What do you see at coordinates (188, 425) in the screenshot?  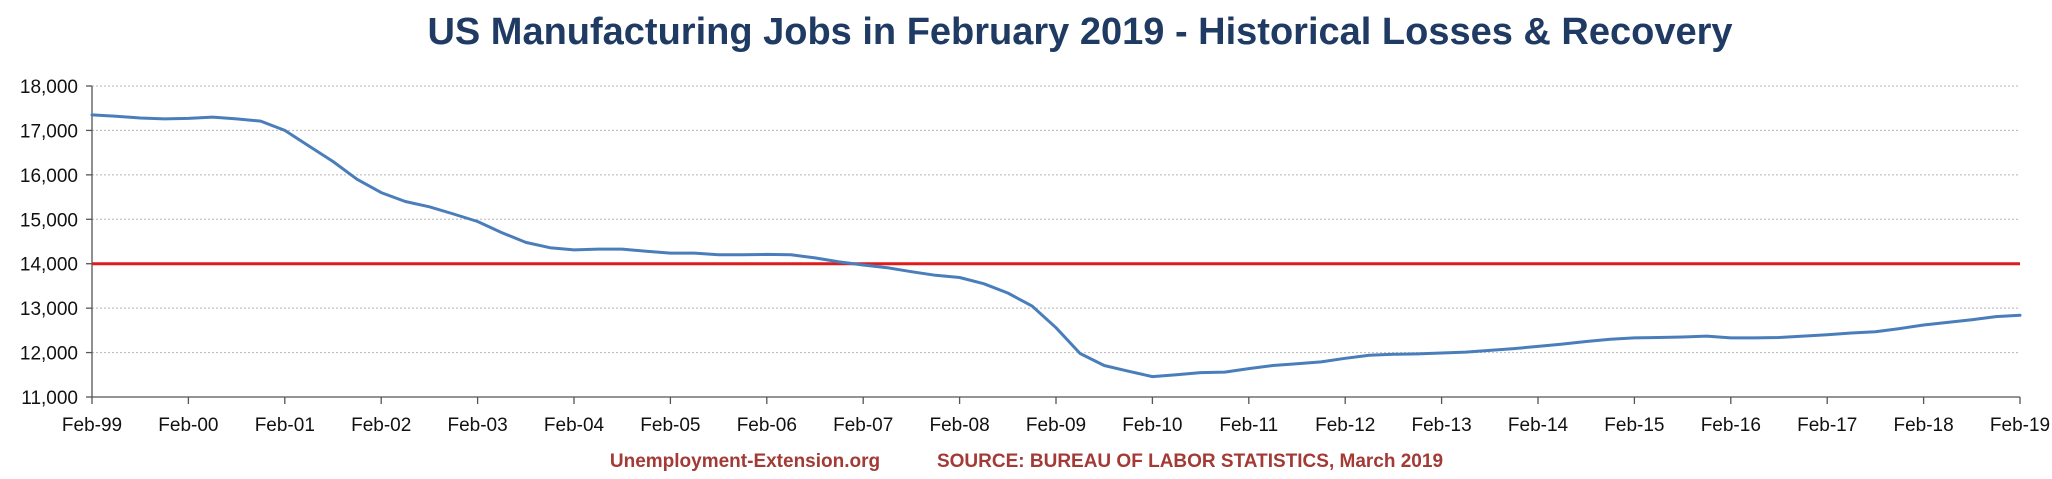 I see `x-tick-label: Feb-00` at bounding box center [188, 425].